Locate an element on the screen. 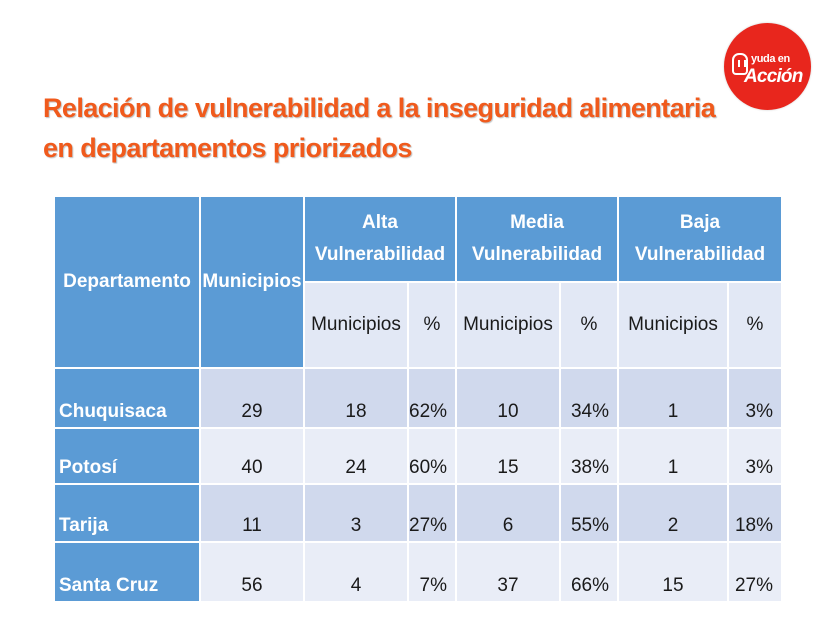  cell-media-municipios: 10 is located at coordinates (508, 398).